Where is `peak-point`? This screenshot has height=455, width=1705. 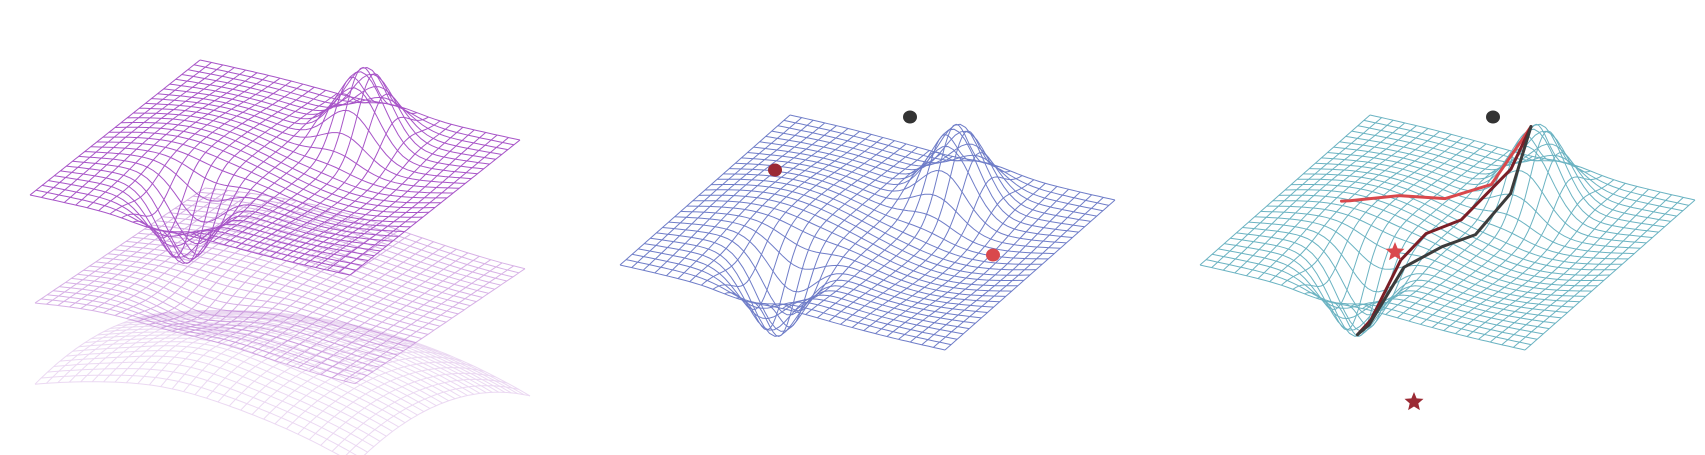
peak-point is located at coordinates (910, 117).